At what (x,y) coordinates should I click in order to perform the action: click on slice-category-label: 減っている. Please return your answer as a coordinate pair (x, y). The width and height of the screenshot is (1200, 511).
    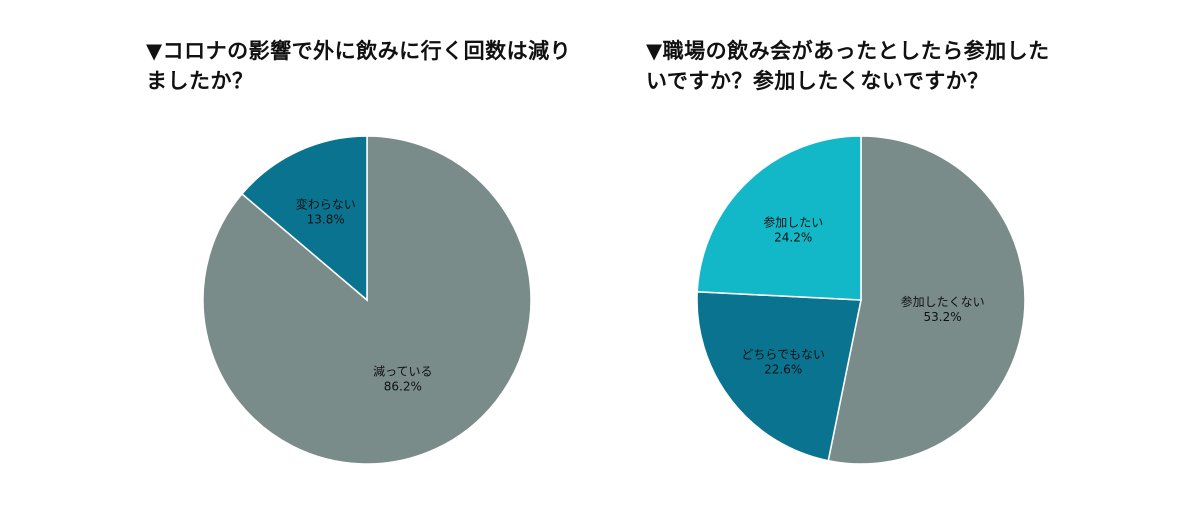
    Looking at the image, I should click on (402, 370).